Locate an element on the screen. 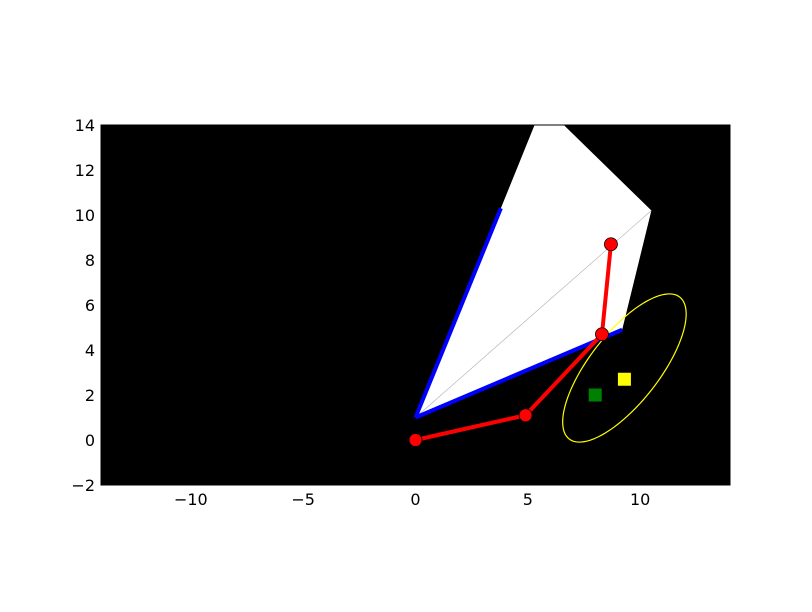 Image resolution: width=812 pixels, height=612 pixels. white-region is located at coordinates (533, 271).